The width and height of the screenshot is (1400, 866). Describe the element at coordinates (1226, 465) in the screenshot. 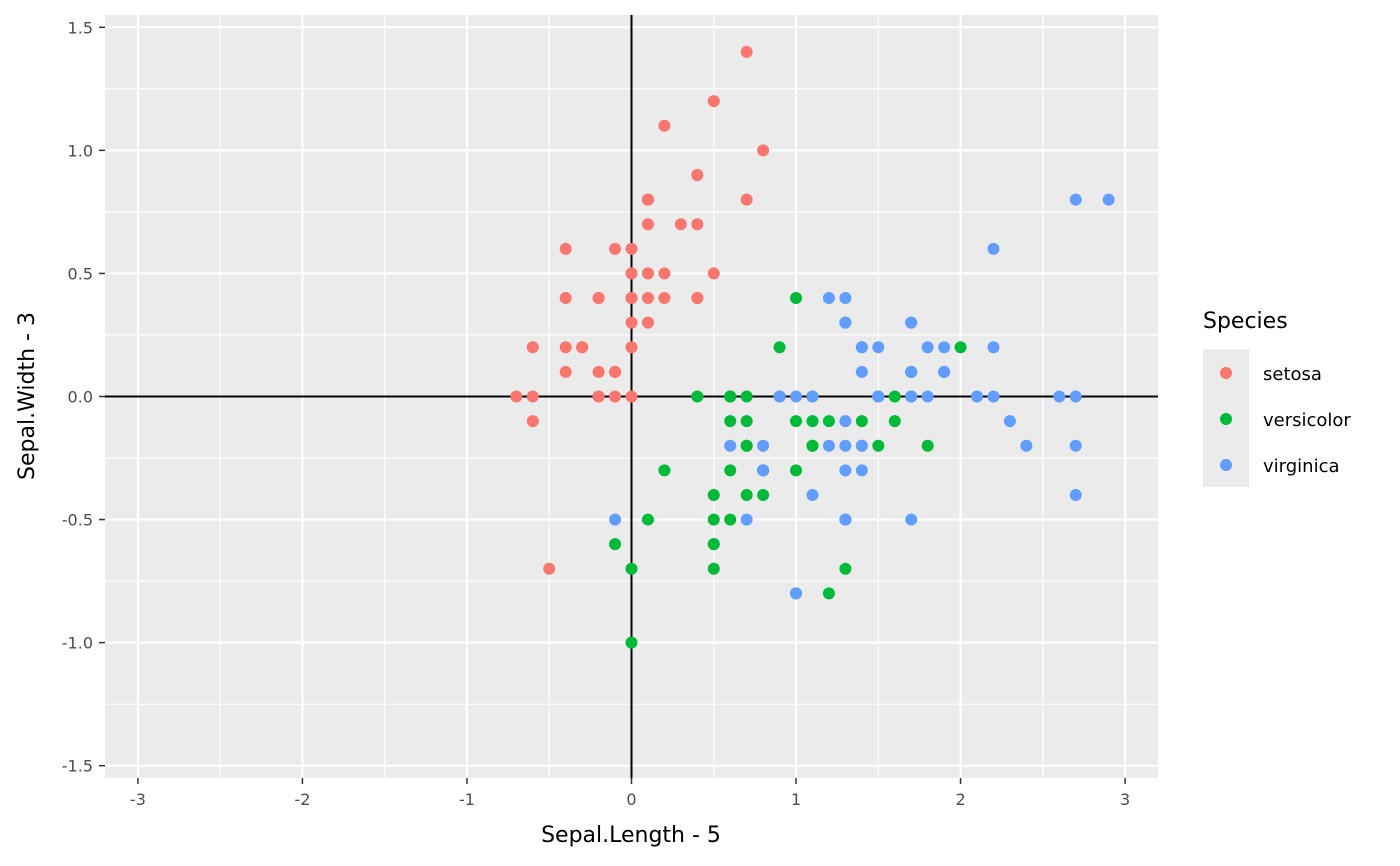

I see `legend-key-virginica` at that location.